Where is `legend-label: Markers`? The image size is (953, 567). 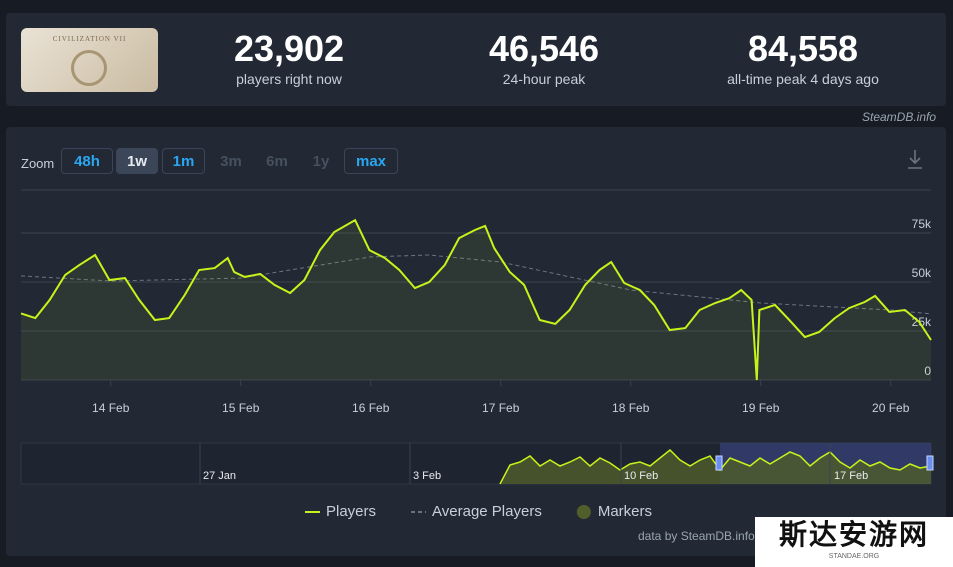 legend-label: Markers is located at coordinates (625, 511).